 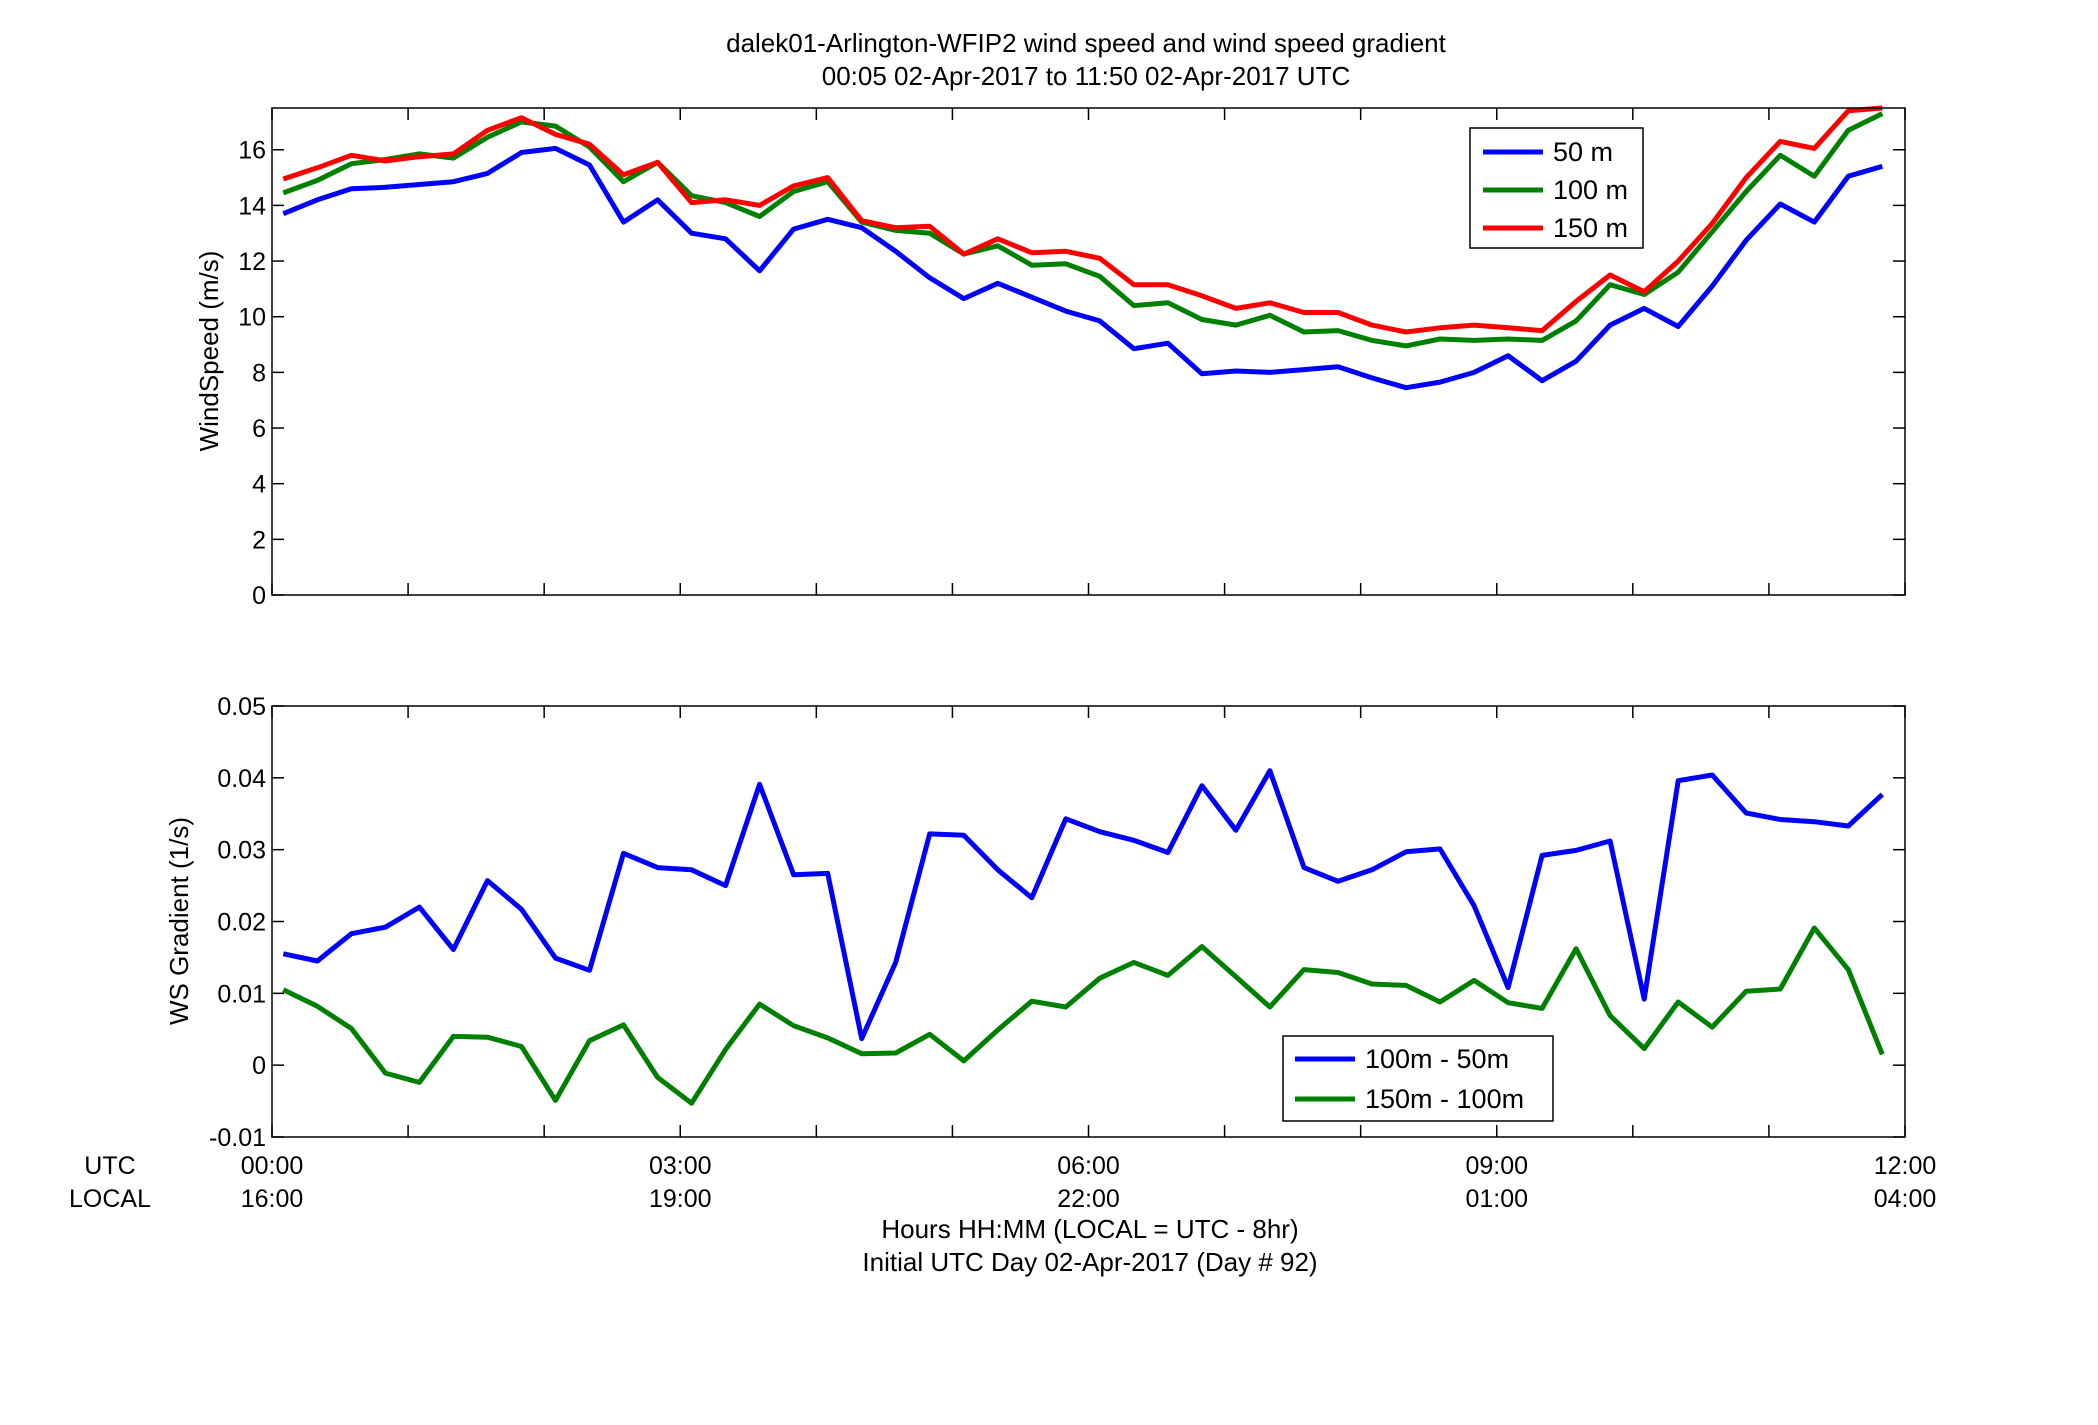 I want to click on wind-speed-ytick-label: 14, so click(x=252, y=206).